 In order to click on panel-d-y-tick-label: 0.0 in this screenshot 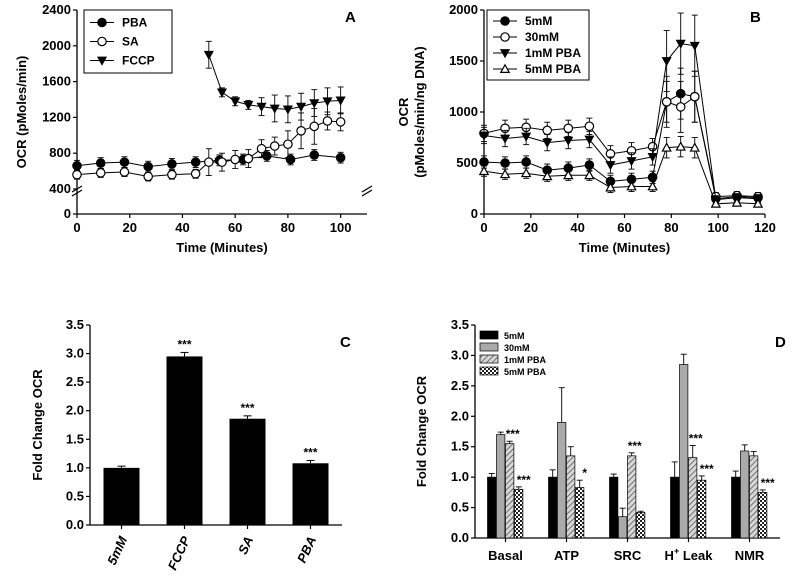, I will do `click(460, 537)`.